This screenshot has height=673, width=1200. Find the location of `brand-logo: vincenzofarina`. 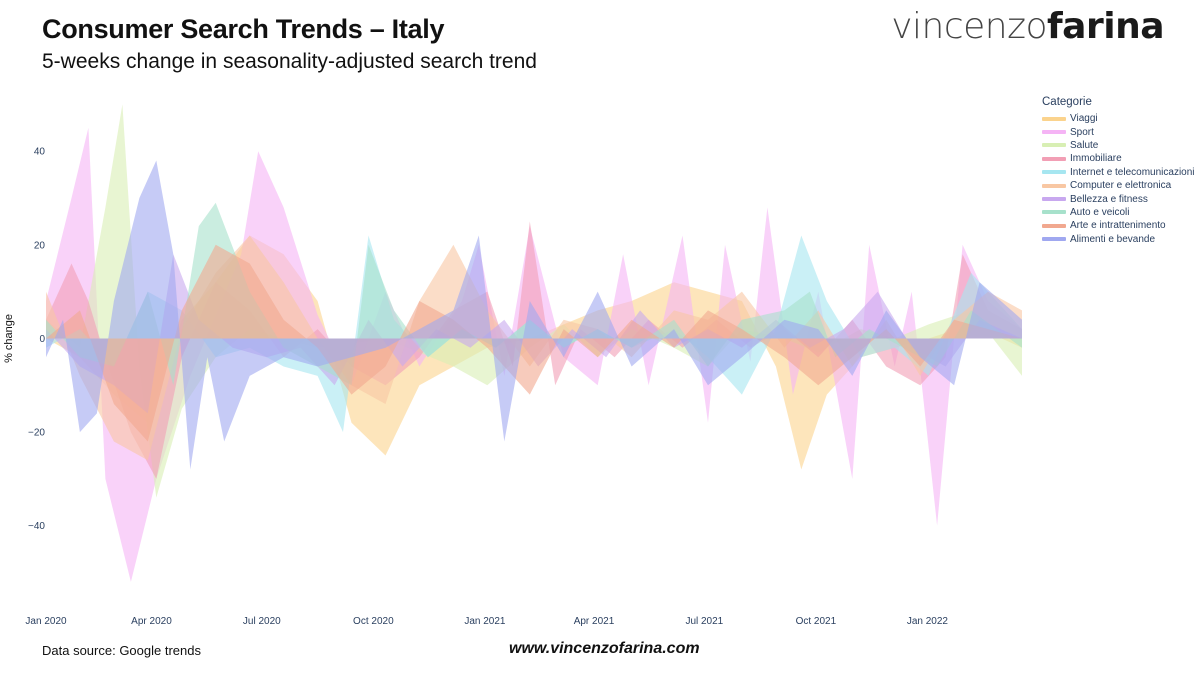

brand-logo: vincenzofarina is located at coordinates (1027, 26).